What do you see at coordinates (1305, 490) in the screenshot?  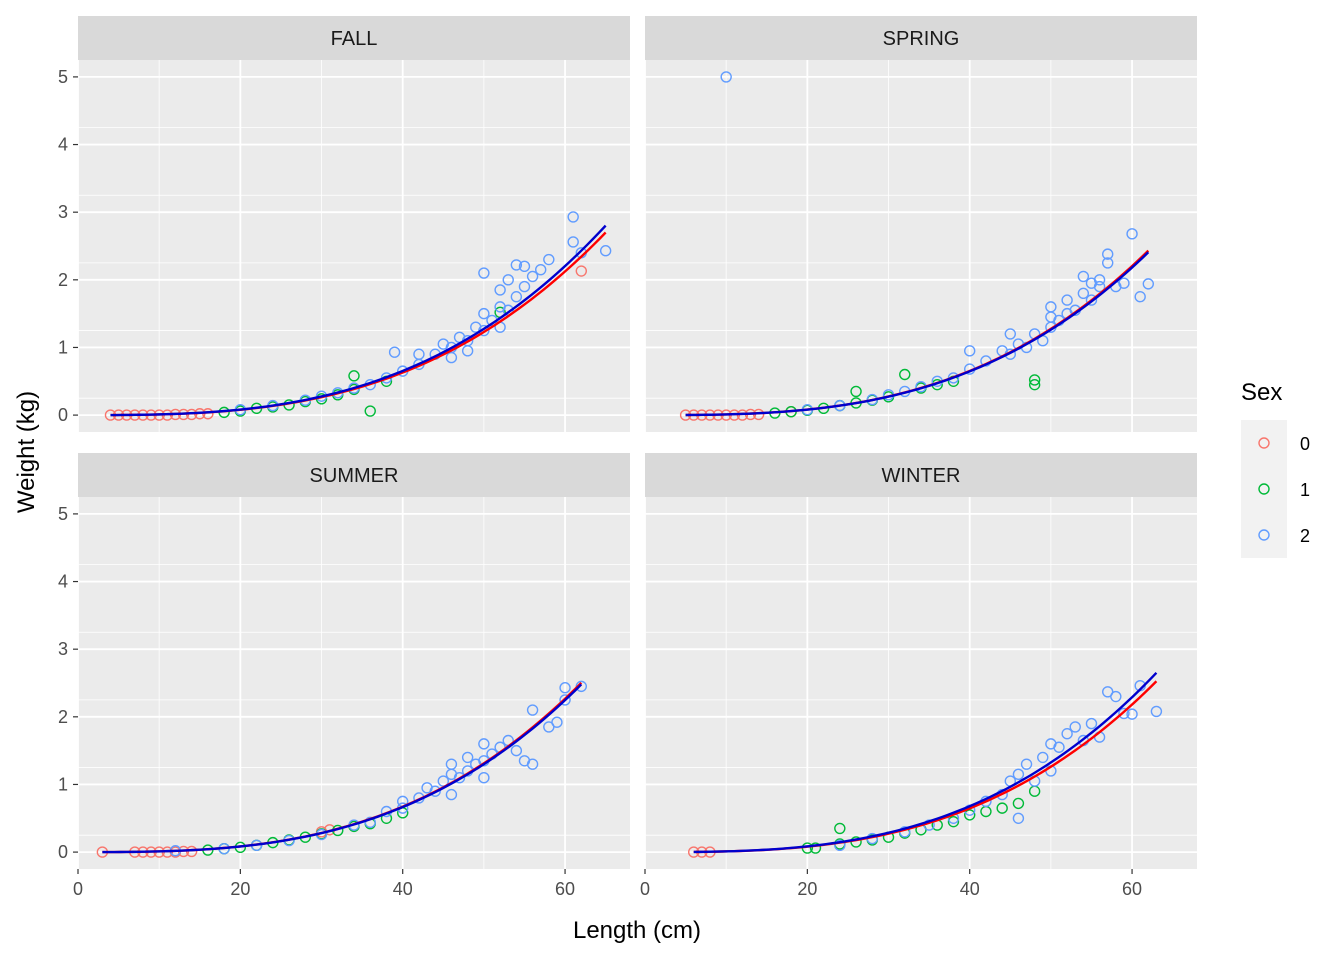 I see `legend-label: 1` at bounding box center [1305, 490].